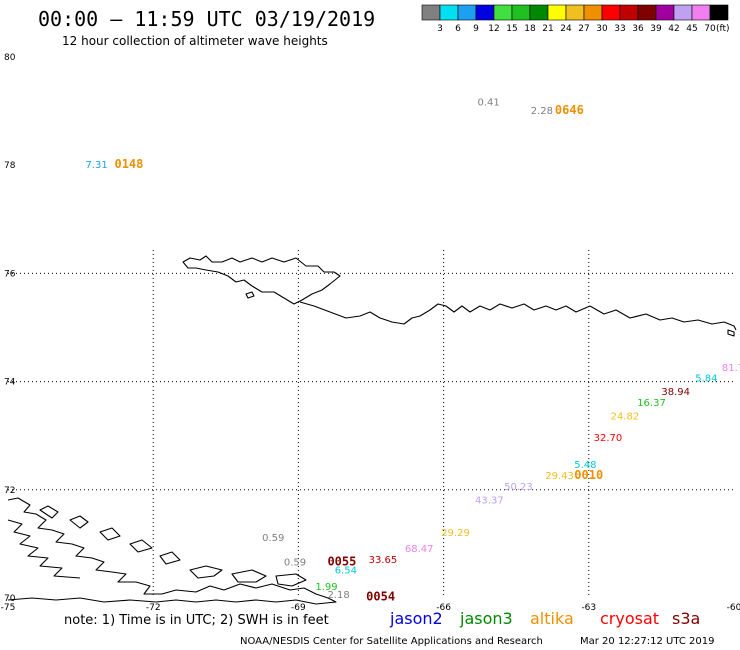 The width and height of the screenshot is (740, 650). What do you see at coordinates (651, 403) in the screenshot?
I see `wave-height-label: 16.37` at bounding box center [651, 403].